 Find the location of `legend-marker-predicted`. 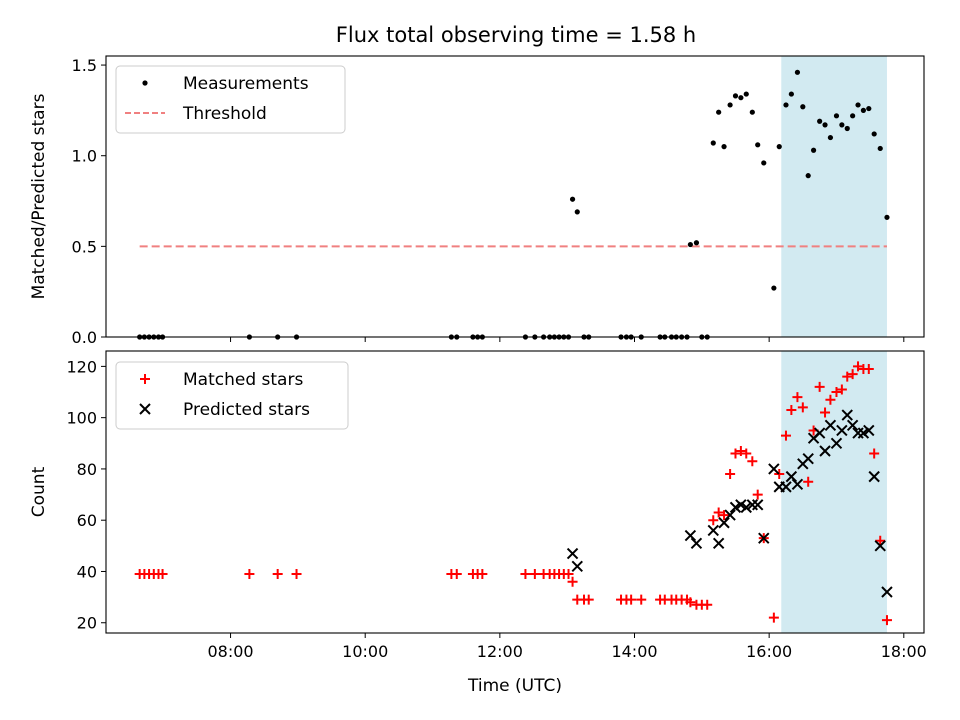

legend-marker-predicted is located at coordinates (145, 409).